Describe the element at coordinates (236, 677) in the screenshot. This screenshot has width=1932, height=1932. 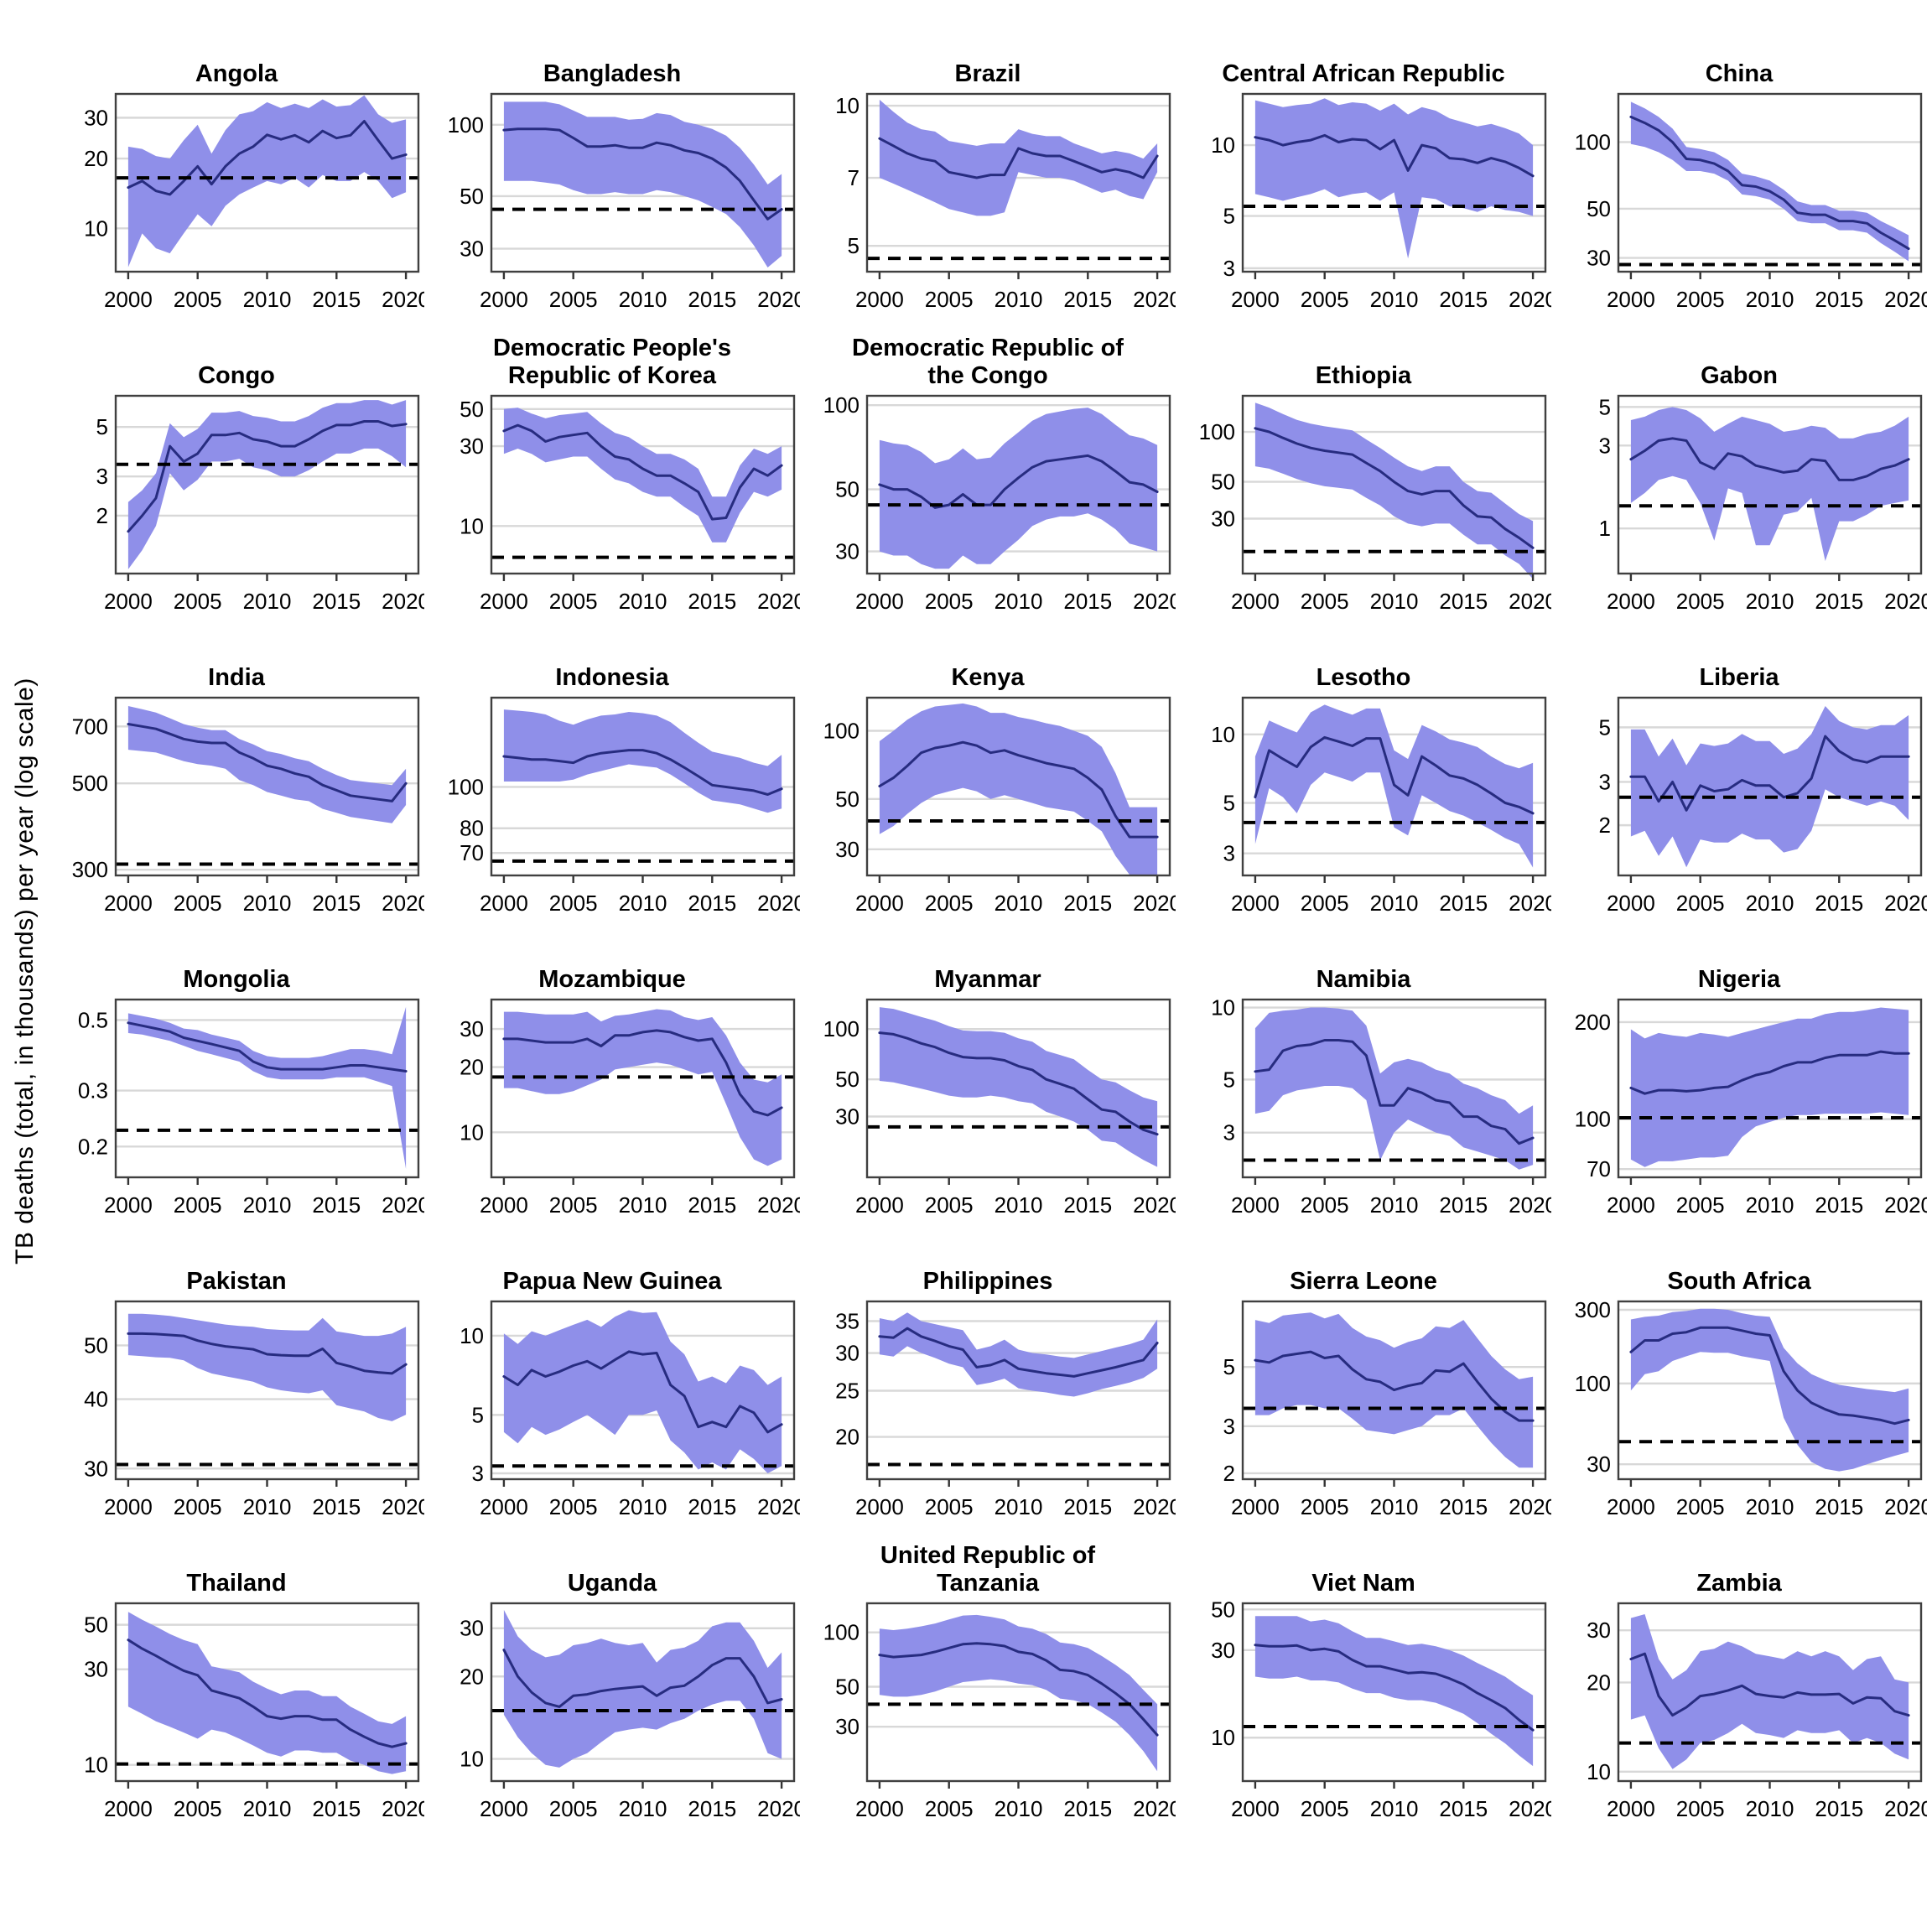
I see `panel-title: India` at that location.